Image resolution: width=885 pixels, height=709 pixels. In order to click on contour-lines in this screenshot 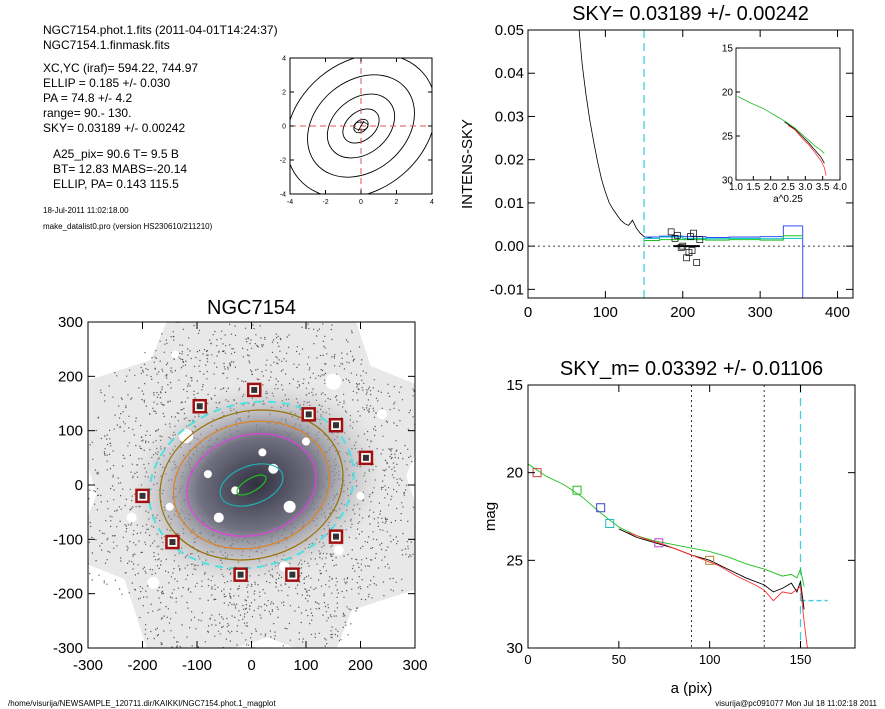, I will do `click(361, 126)`.